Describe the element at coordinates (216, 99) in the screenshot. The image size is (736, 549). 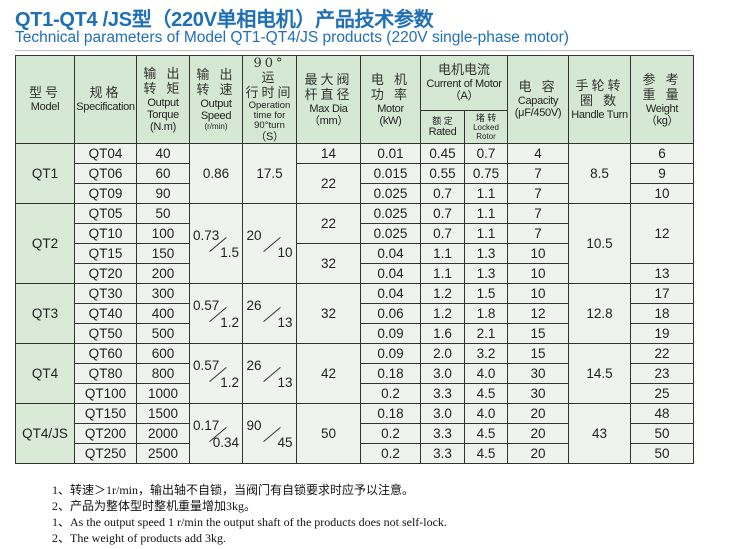
I see `header-speed: 输 出转 速 Output Speed (r/min)` at that location.